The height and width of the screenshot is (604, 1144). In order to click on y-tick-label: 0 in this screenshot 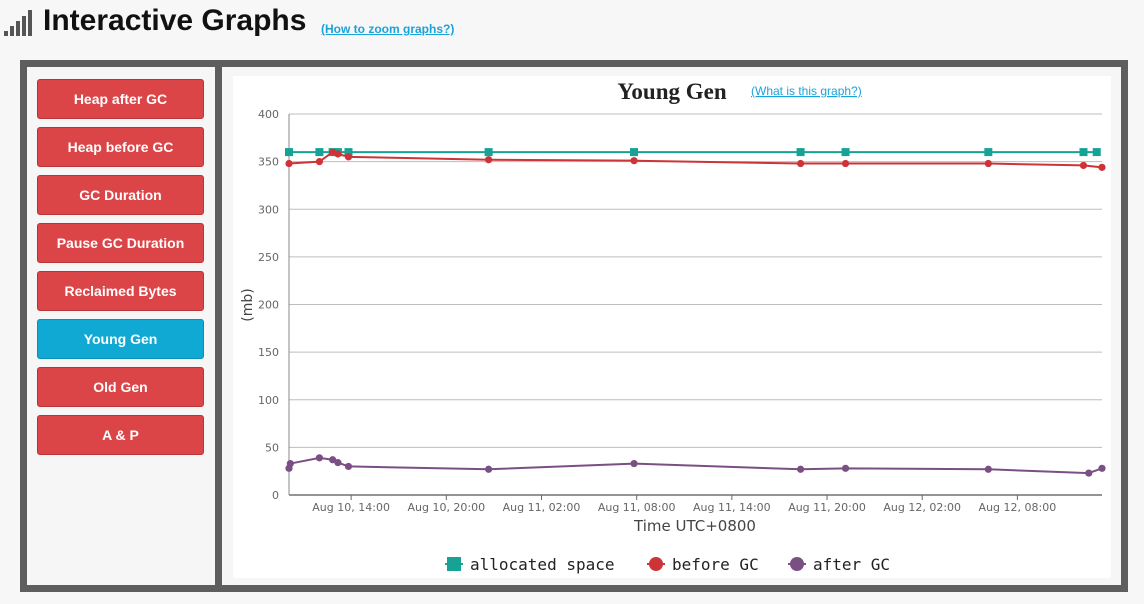, I will do `click(275, 495)`.